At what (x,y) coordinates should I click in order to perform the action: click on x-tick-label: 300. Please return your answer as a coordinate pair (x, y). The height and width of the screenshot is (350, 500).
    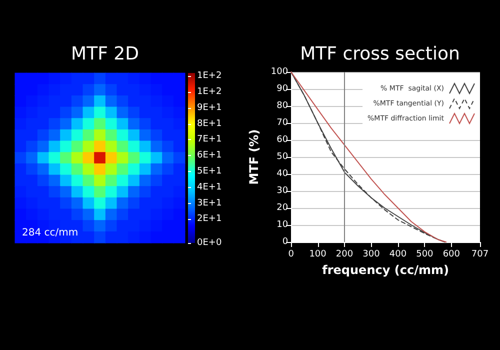
    Looking at the image, I should click on (371, 255).